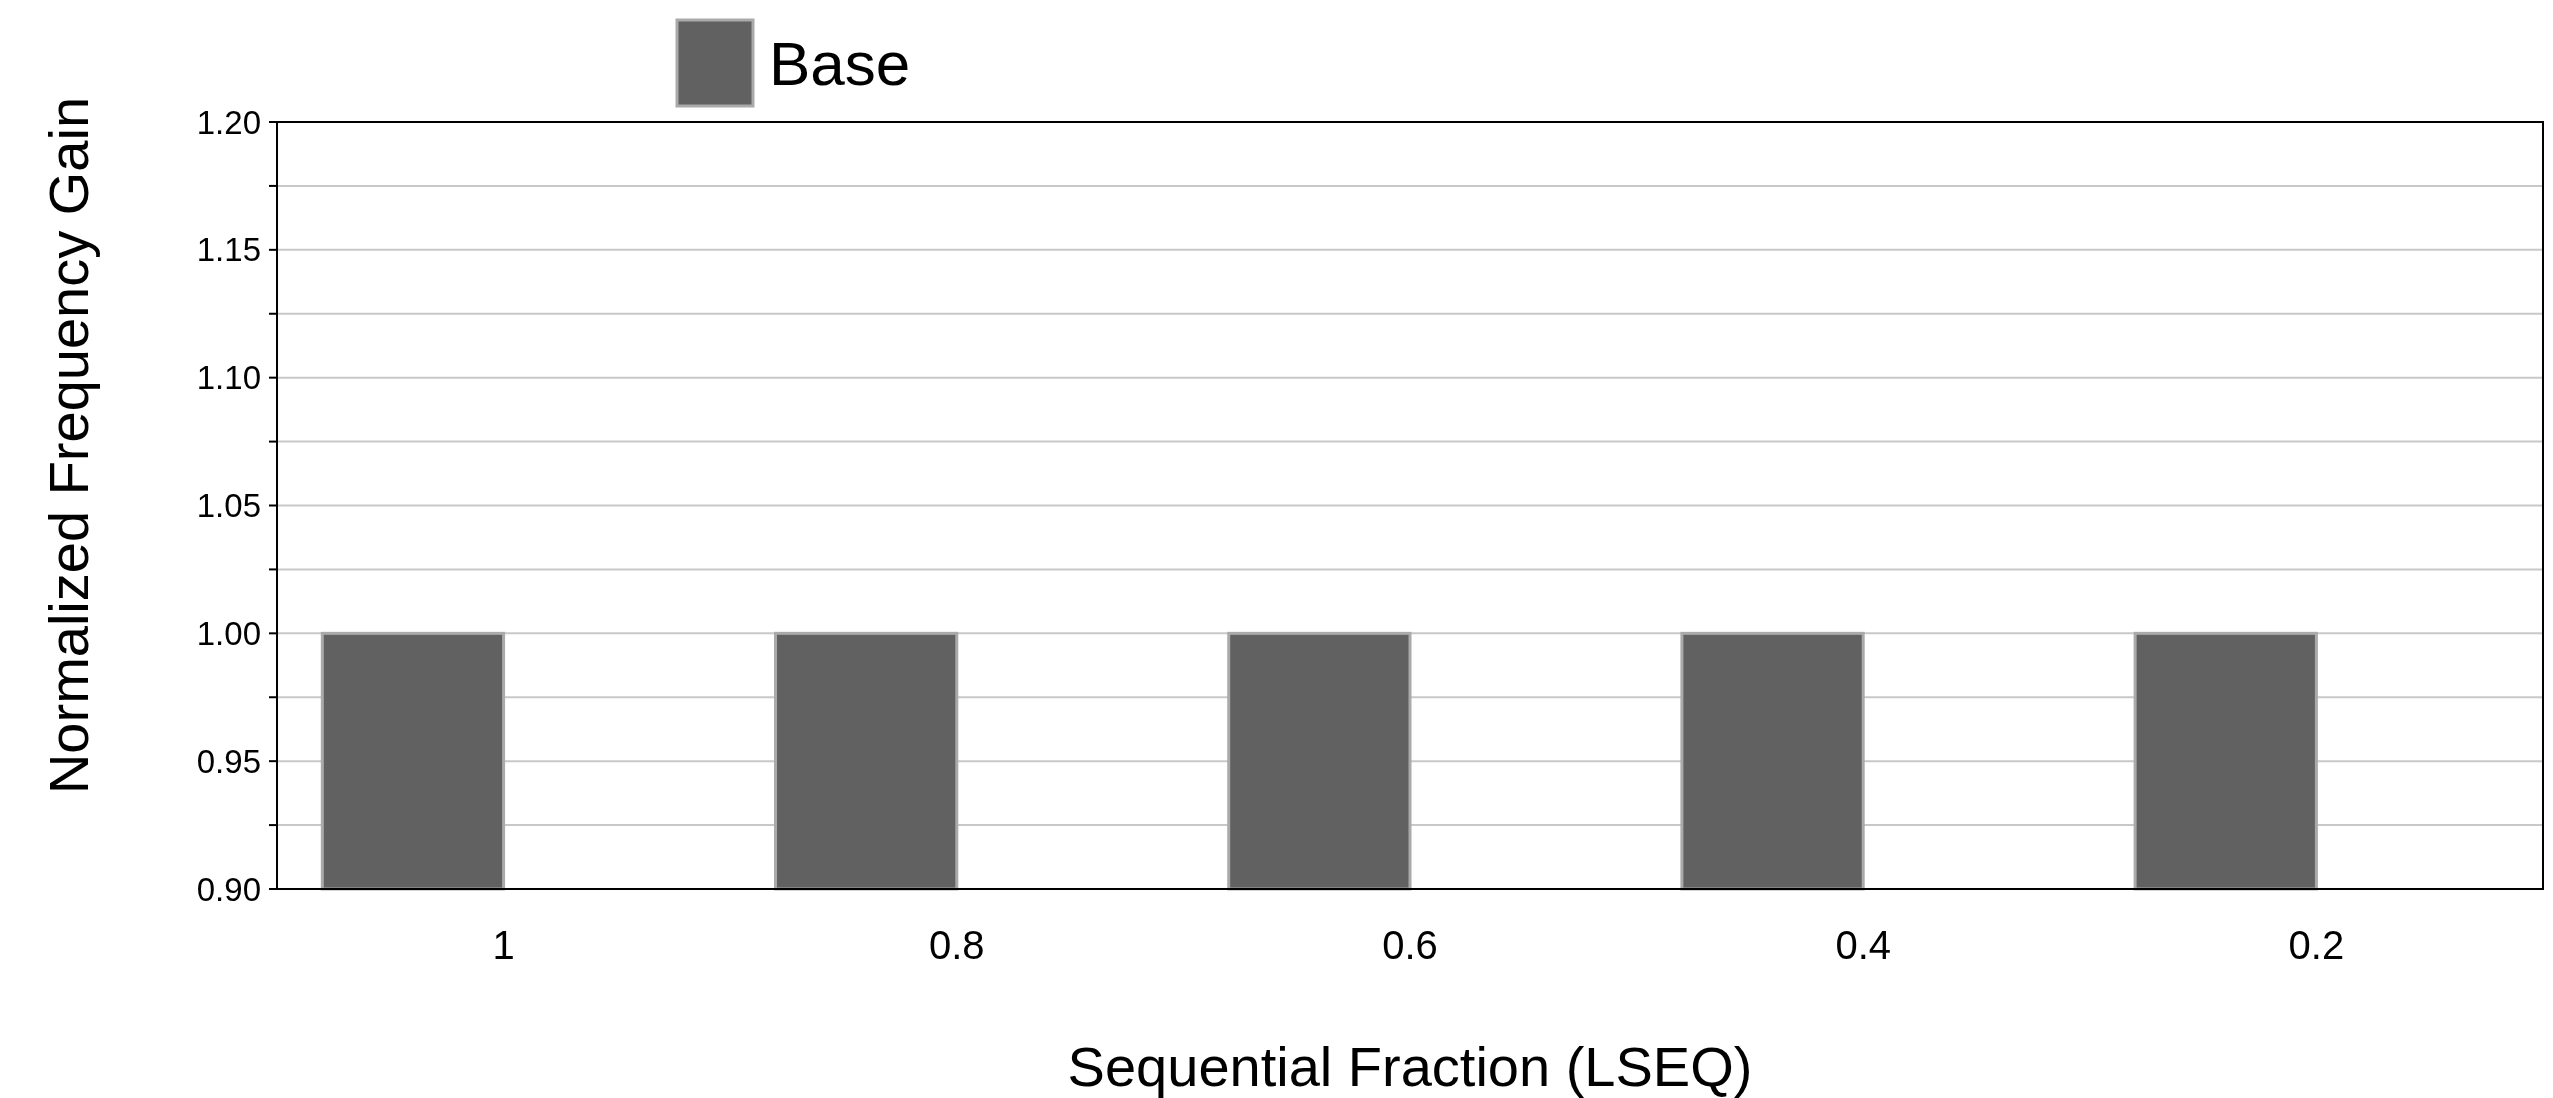 The height and width of the screenshot is (1098, 2553). Describe the element at coordinates (228, 506) in the screenshot. I see `y-tick-label: 1.05` at that location.